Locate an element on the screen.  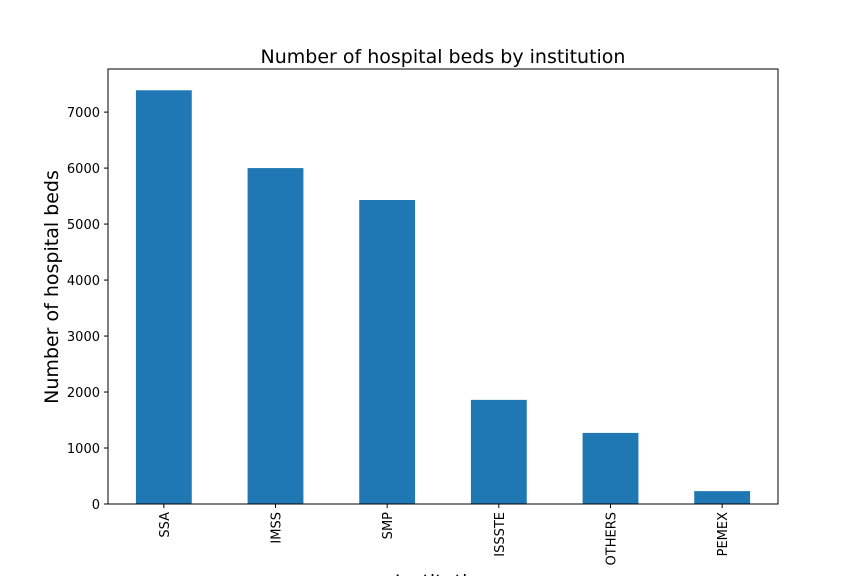
x-tick-label: OTHERS is located at coordinates (612, 538).